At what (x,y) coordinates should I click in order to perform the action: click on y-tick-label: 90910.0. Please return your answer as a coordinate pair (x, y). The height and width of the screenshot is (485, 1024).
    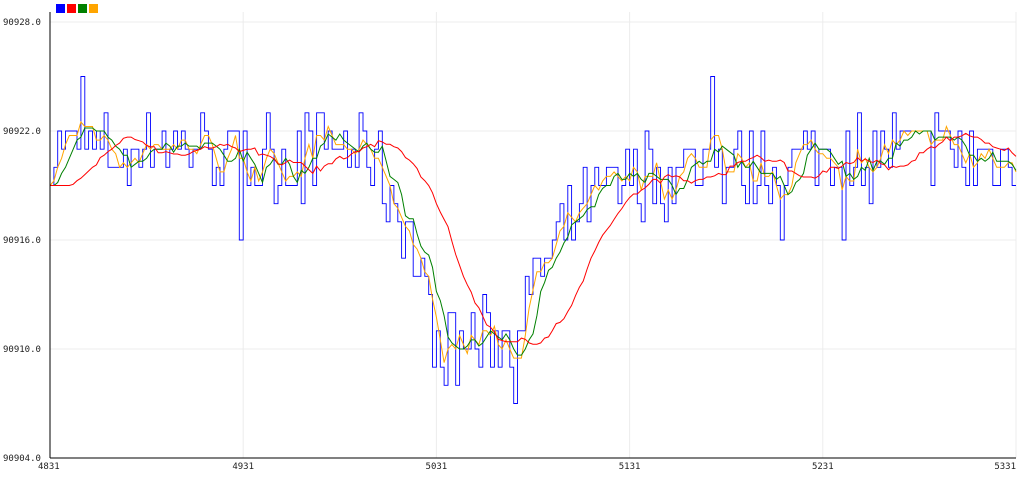
    Looking at the image, I should click on (22, 350).